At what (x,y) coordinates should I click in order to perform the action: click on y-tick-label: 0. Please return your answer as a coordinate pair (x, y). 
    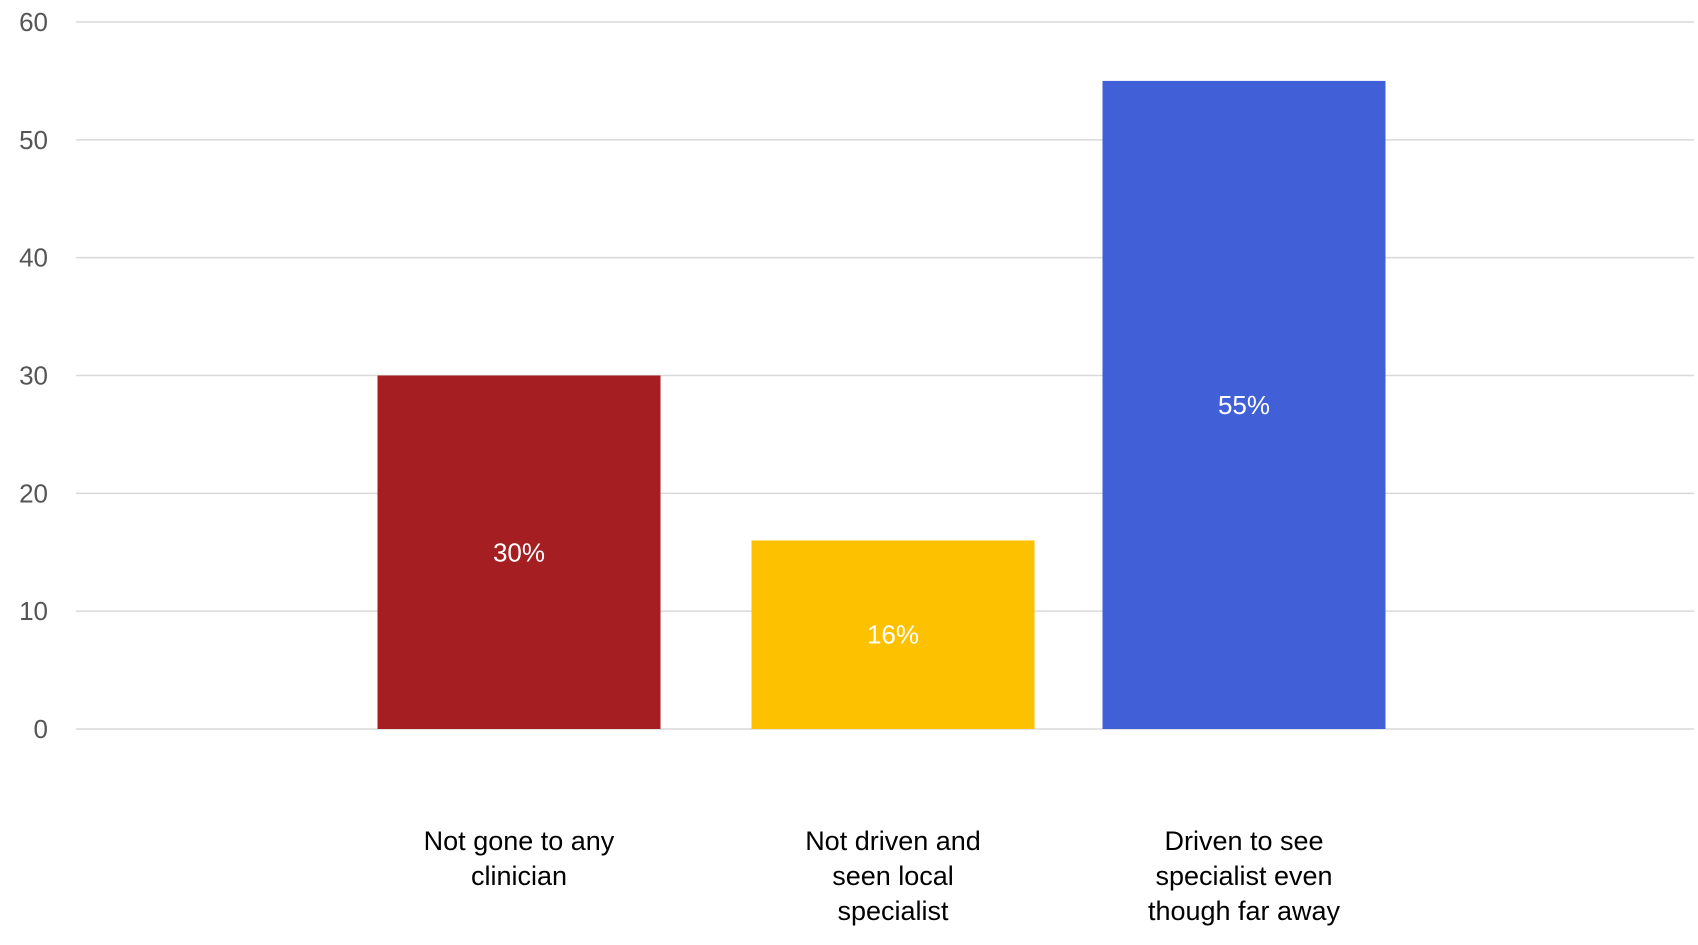
    Looking at the image, I should click on (41, 729).